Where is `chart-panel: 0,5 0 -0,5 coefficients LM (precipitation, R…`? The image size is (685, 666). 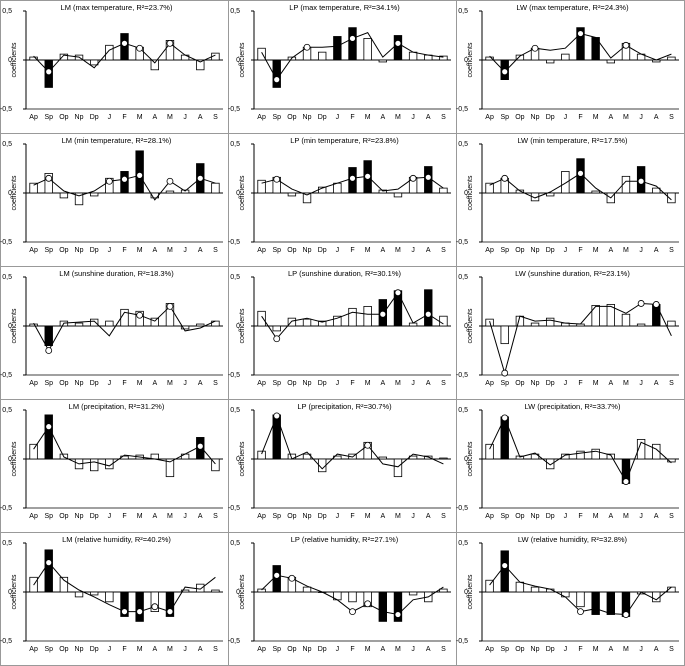
chart-panel: 0,5 0 -0,5 coefficients LM (precipitation, R… is located at coordinates (111, 461).